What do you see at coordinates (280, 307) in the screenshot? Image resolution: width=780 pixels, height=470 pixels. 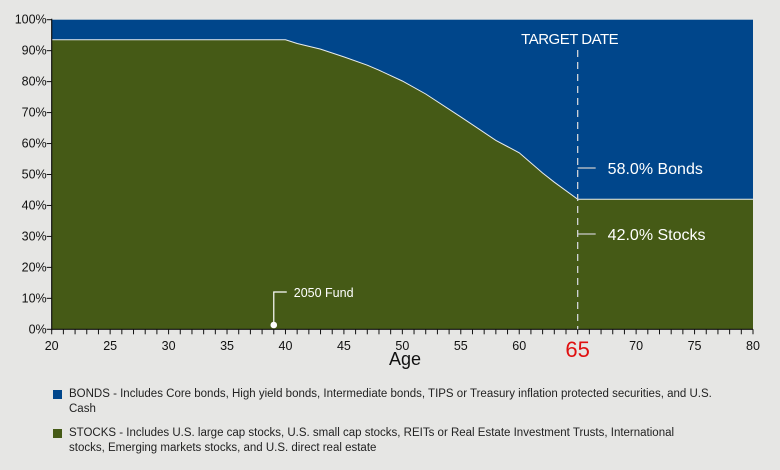 I see `fund-leader-line` at bounding box center [280, 307].